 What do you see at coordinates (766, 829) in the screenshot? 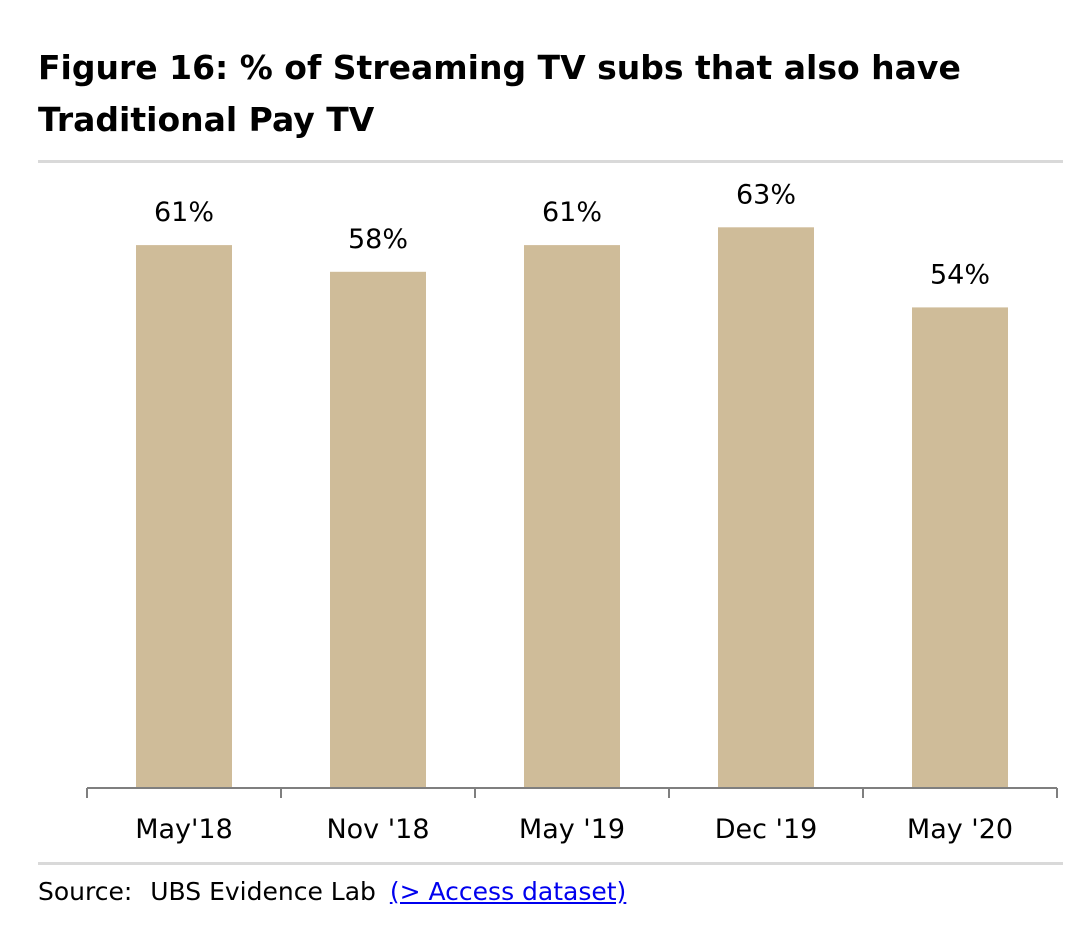
I see `x-tick-label-3: Dec '19` at bounding box center [766, 829].